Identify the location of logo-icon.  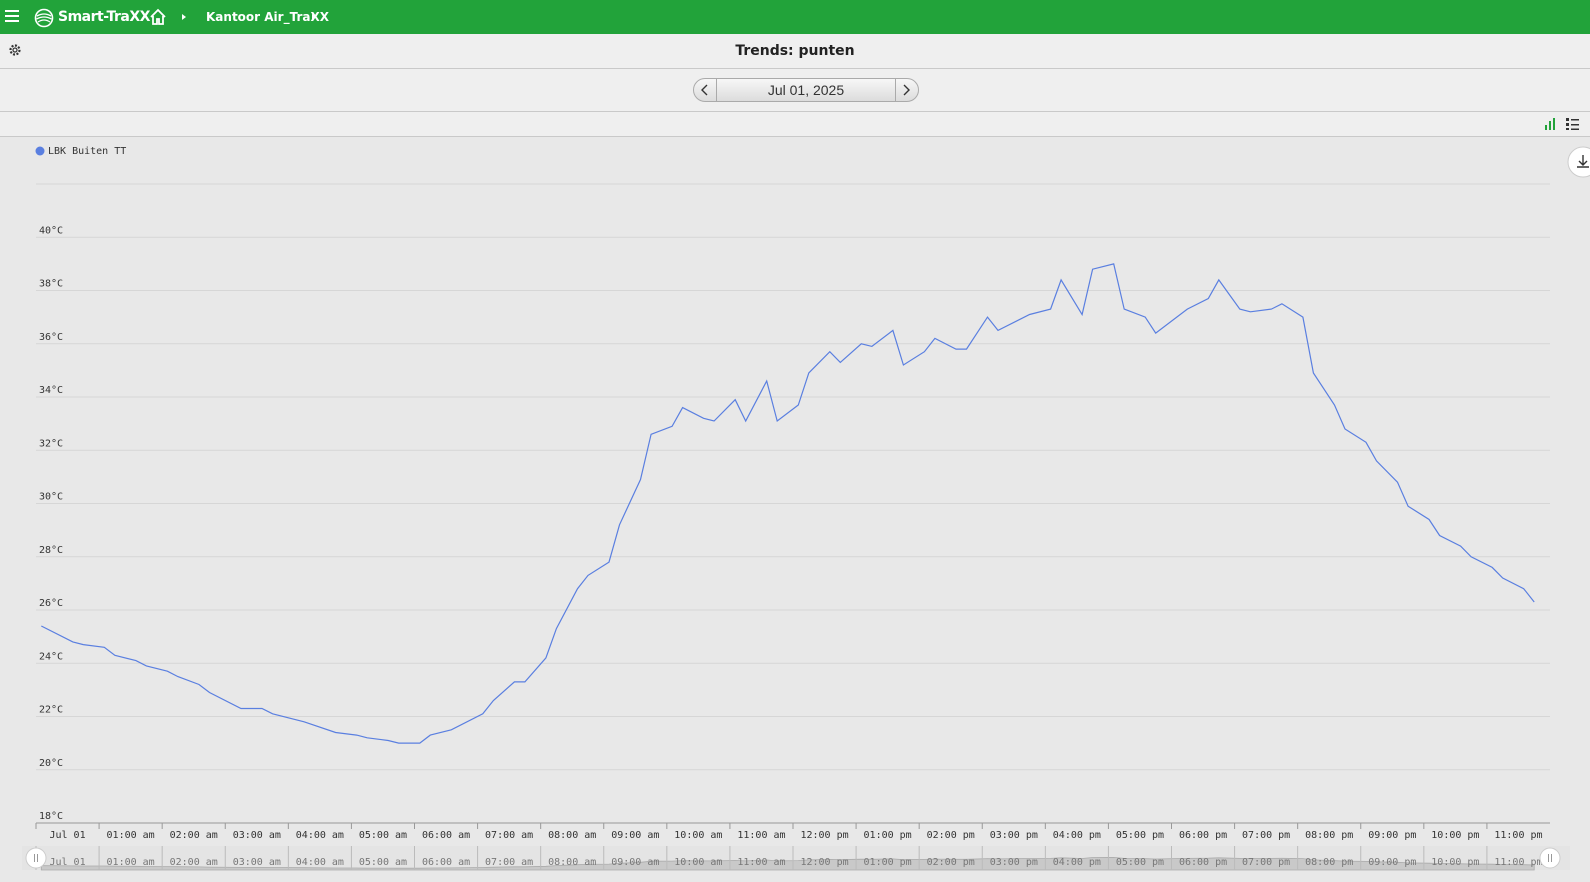
(44, 18).